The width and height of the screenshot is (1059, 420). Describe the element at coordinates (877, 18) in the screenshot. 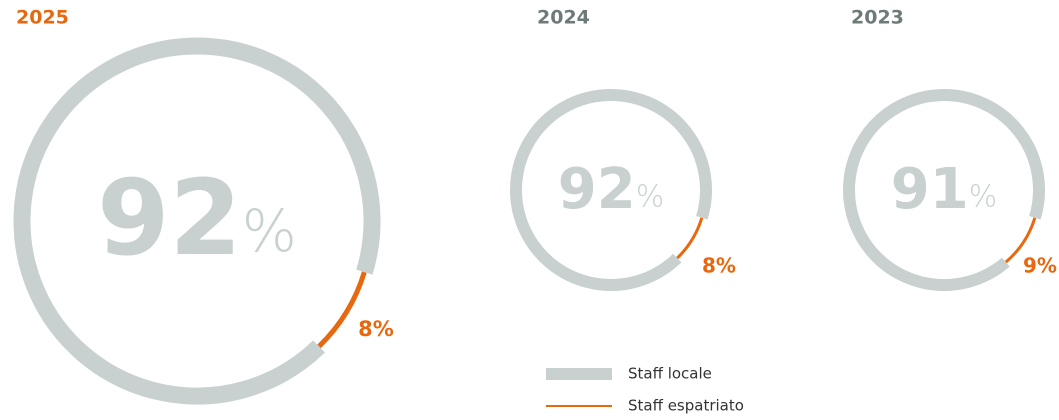

I see `chart-title: 2023` at that location.